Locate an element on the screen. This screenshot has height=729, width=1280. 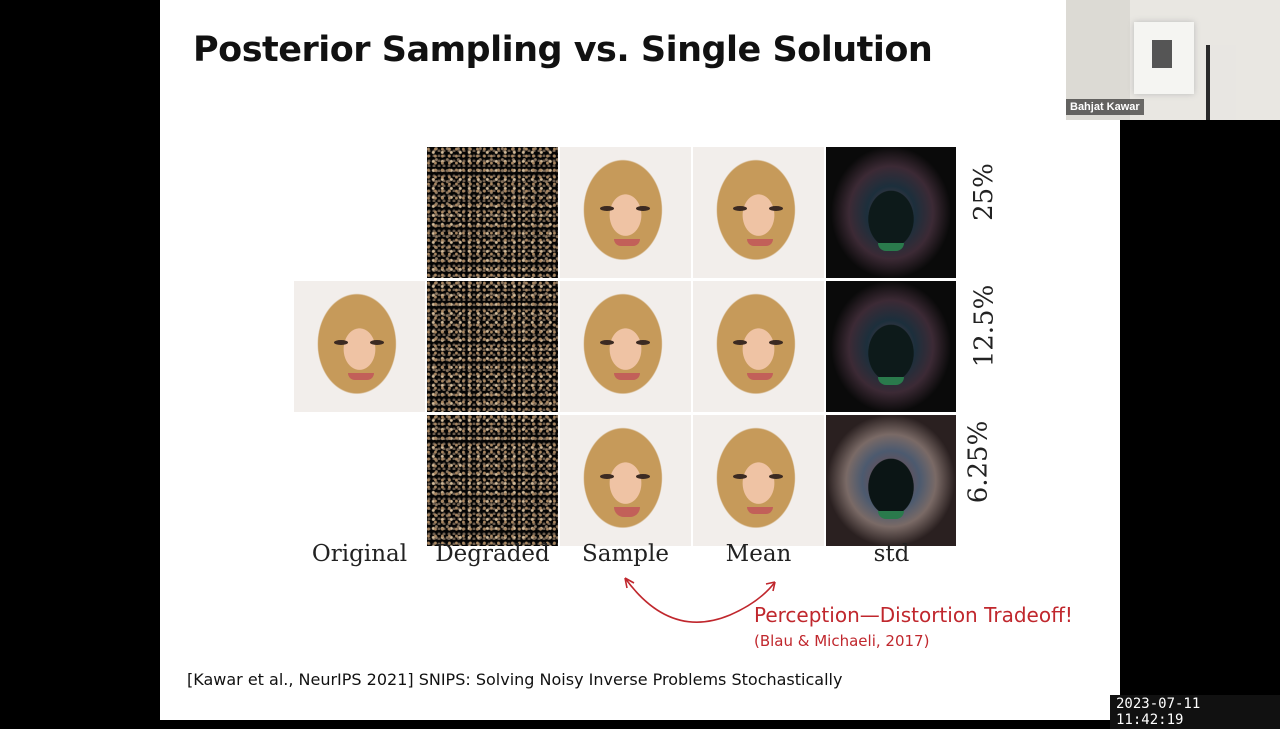
tradeoff-arrow is located at coordinates (700, 600).